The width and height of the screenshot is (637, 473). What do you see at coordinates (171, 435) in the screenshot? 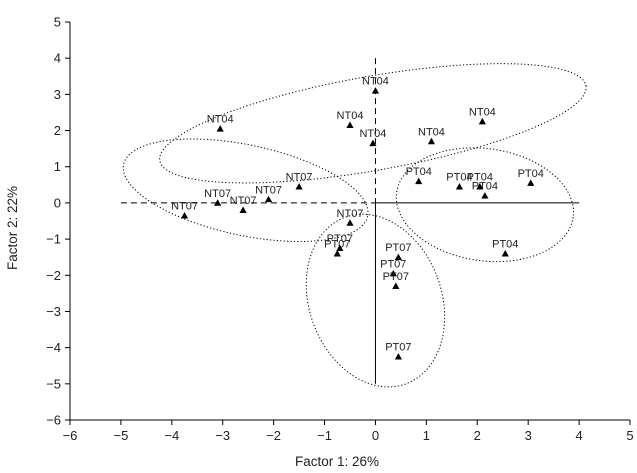
I see `x-tick-label: −4` at bounding box center [171, 435].